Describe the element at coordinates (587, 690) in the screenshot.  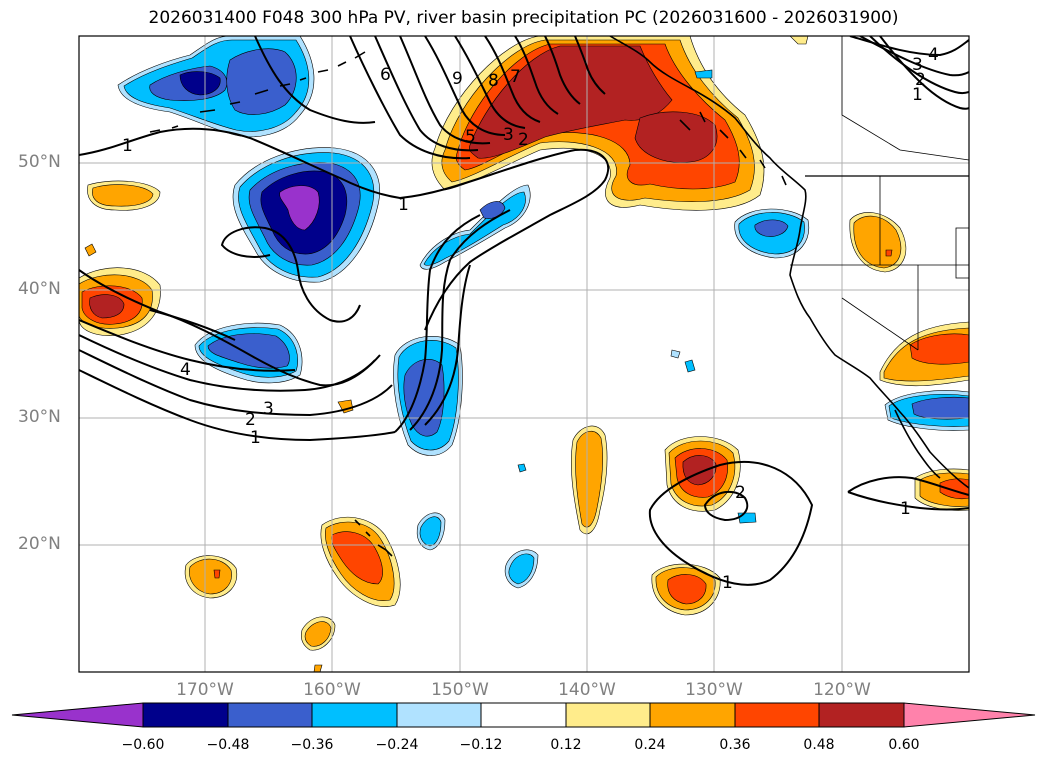
I see `lon-label: 140°W` at that location.